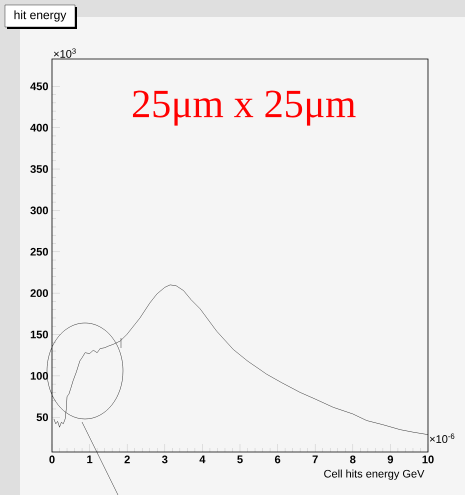 This screenshot has height=495, width=465. Describe the element at coordinates (39, 293) in the screenshot. I see `y-tick-label: 200` at that location.